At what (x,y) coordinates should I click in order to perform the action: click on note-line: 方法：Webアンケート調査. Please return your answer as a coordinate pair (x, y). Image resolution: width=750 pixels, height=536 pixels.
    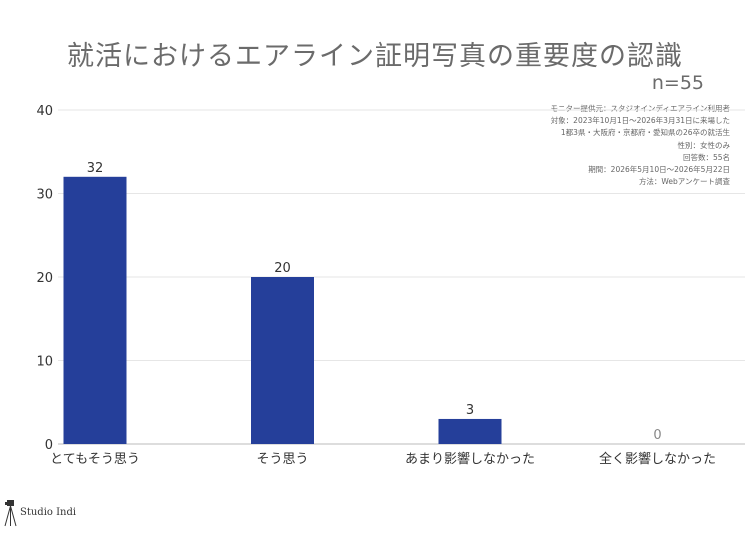
    Looking at the image, I should click on (684, 182).